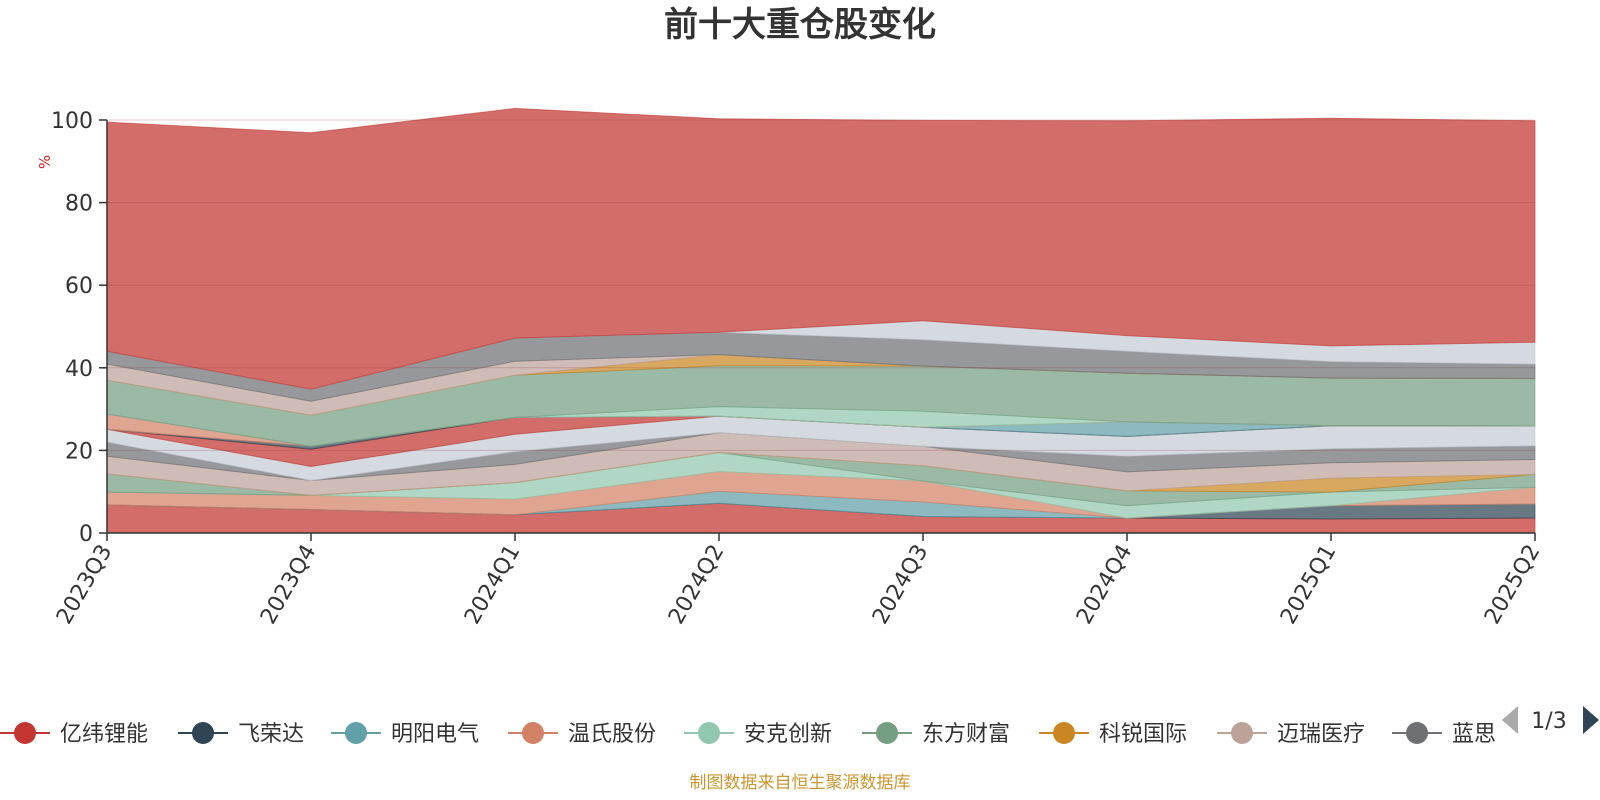 This screenshot has height=800, width=1600. Describe the element at coordinates (1591, 720) in the screenshot. I see `legend-next-page-icon` at that location.